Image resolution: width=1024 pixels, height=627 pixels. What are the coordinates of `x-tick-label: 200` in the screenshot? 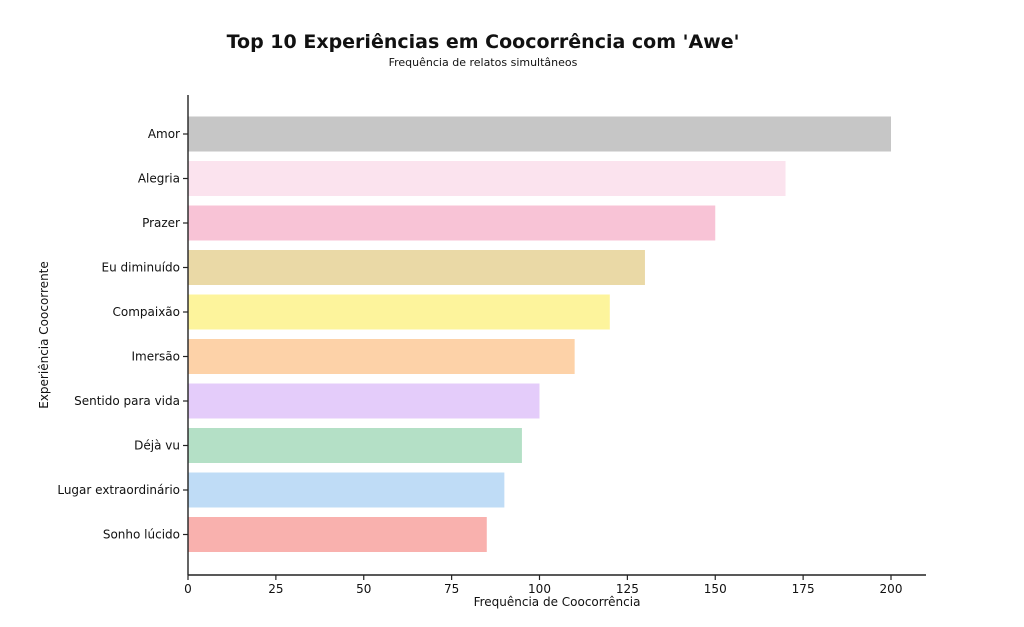 It's located at (891, 589).